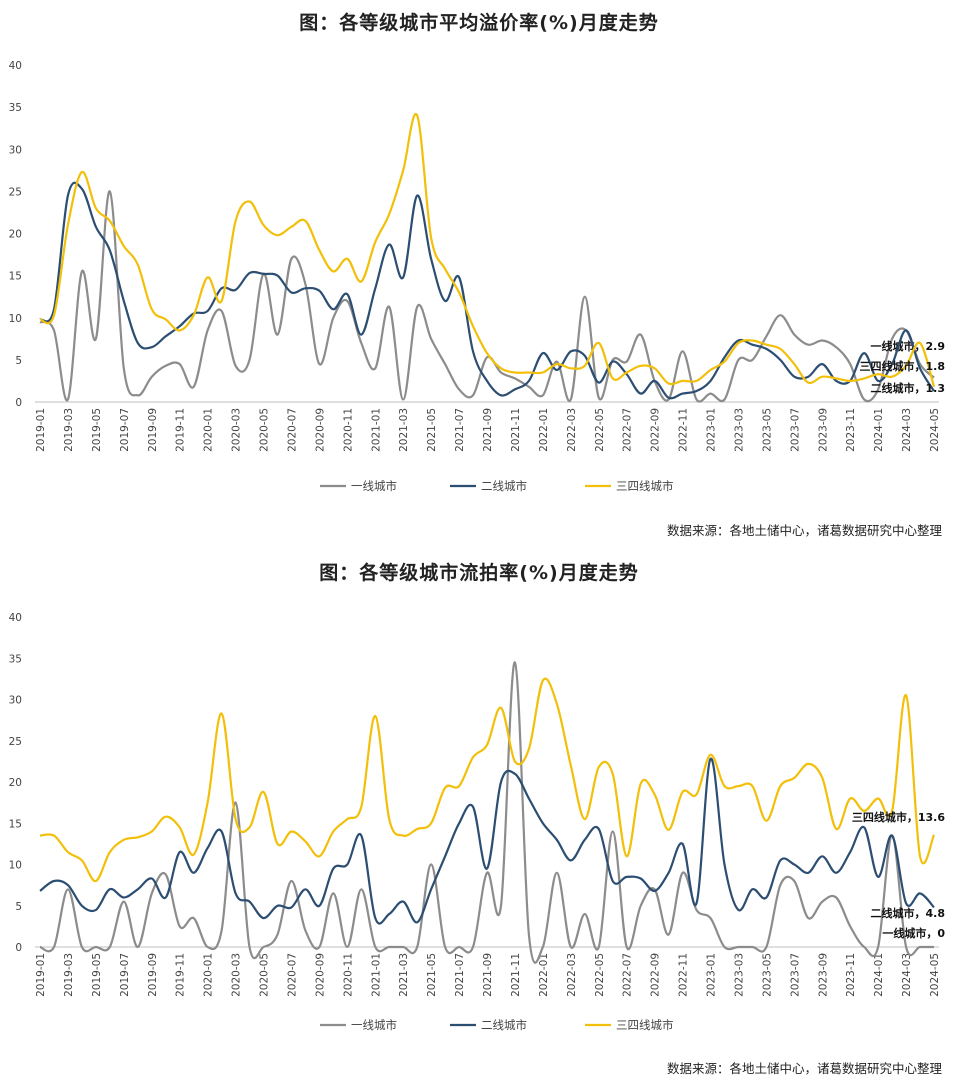 This screenshot has width=958, height=1088. What do you see at coordinates (516, 430) in the screenshot?
I see `x-tick-label: 2021-11` at bounding box center [516, 430].